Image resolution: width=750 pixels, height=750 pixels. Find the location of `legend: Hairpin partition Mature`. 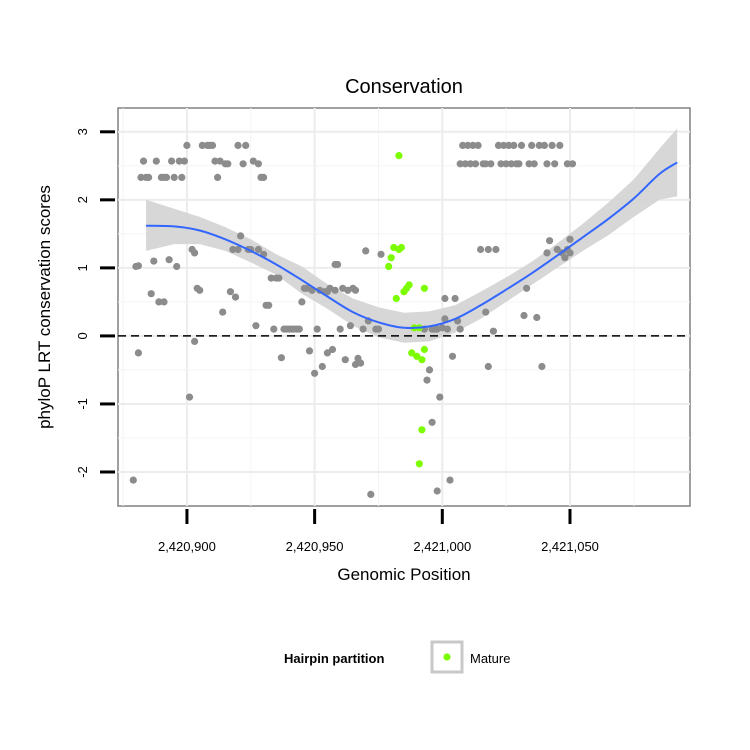

legend: Hairpin partition Mature is located at coordinates (397, 657).